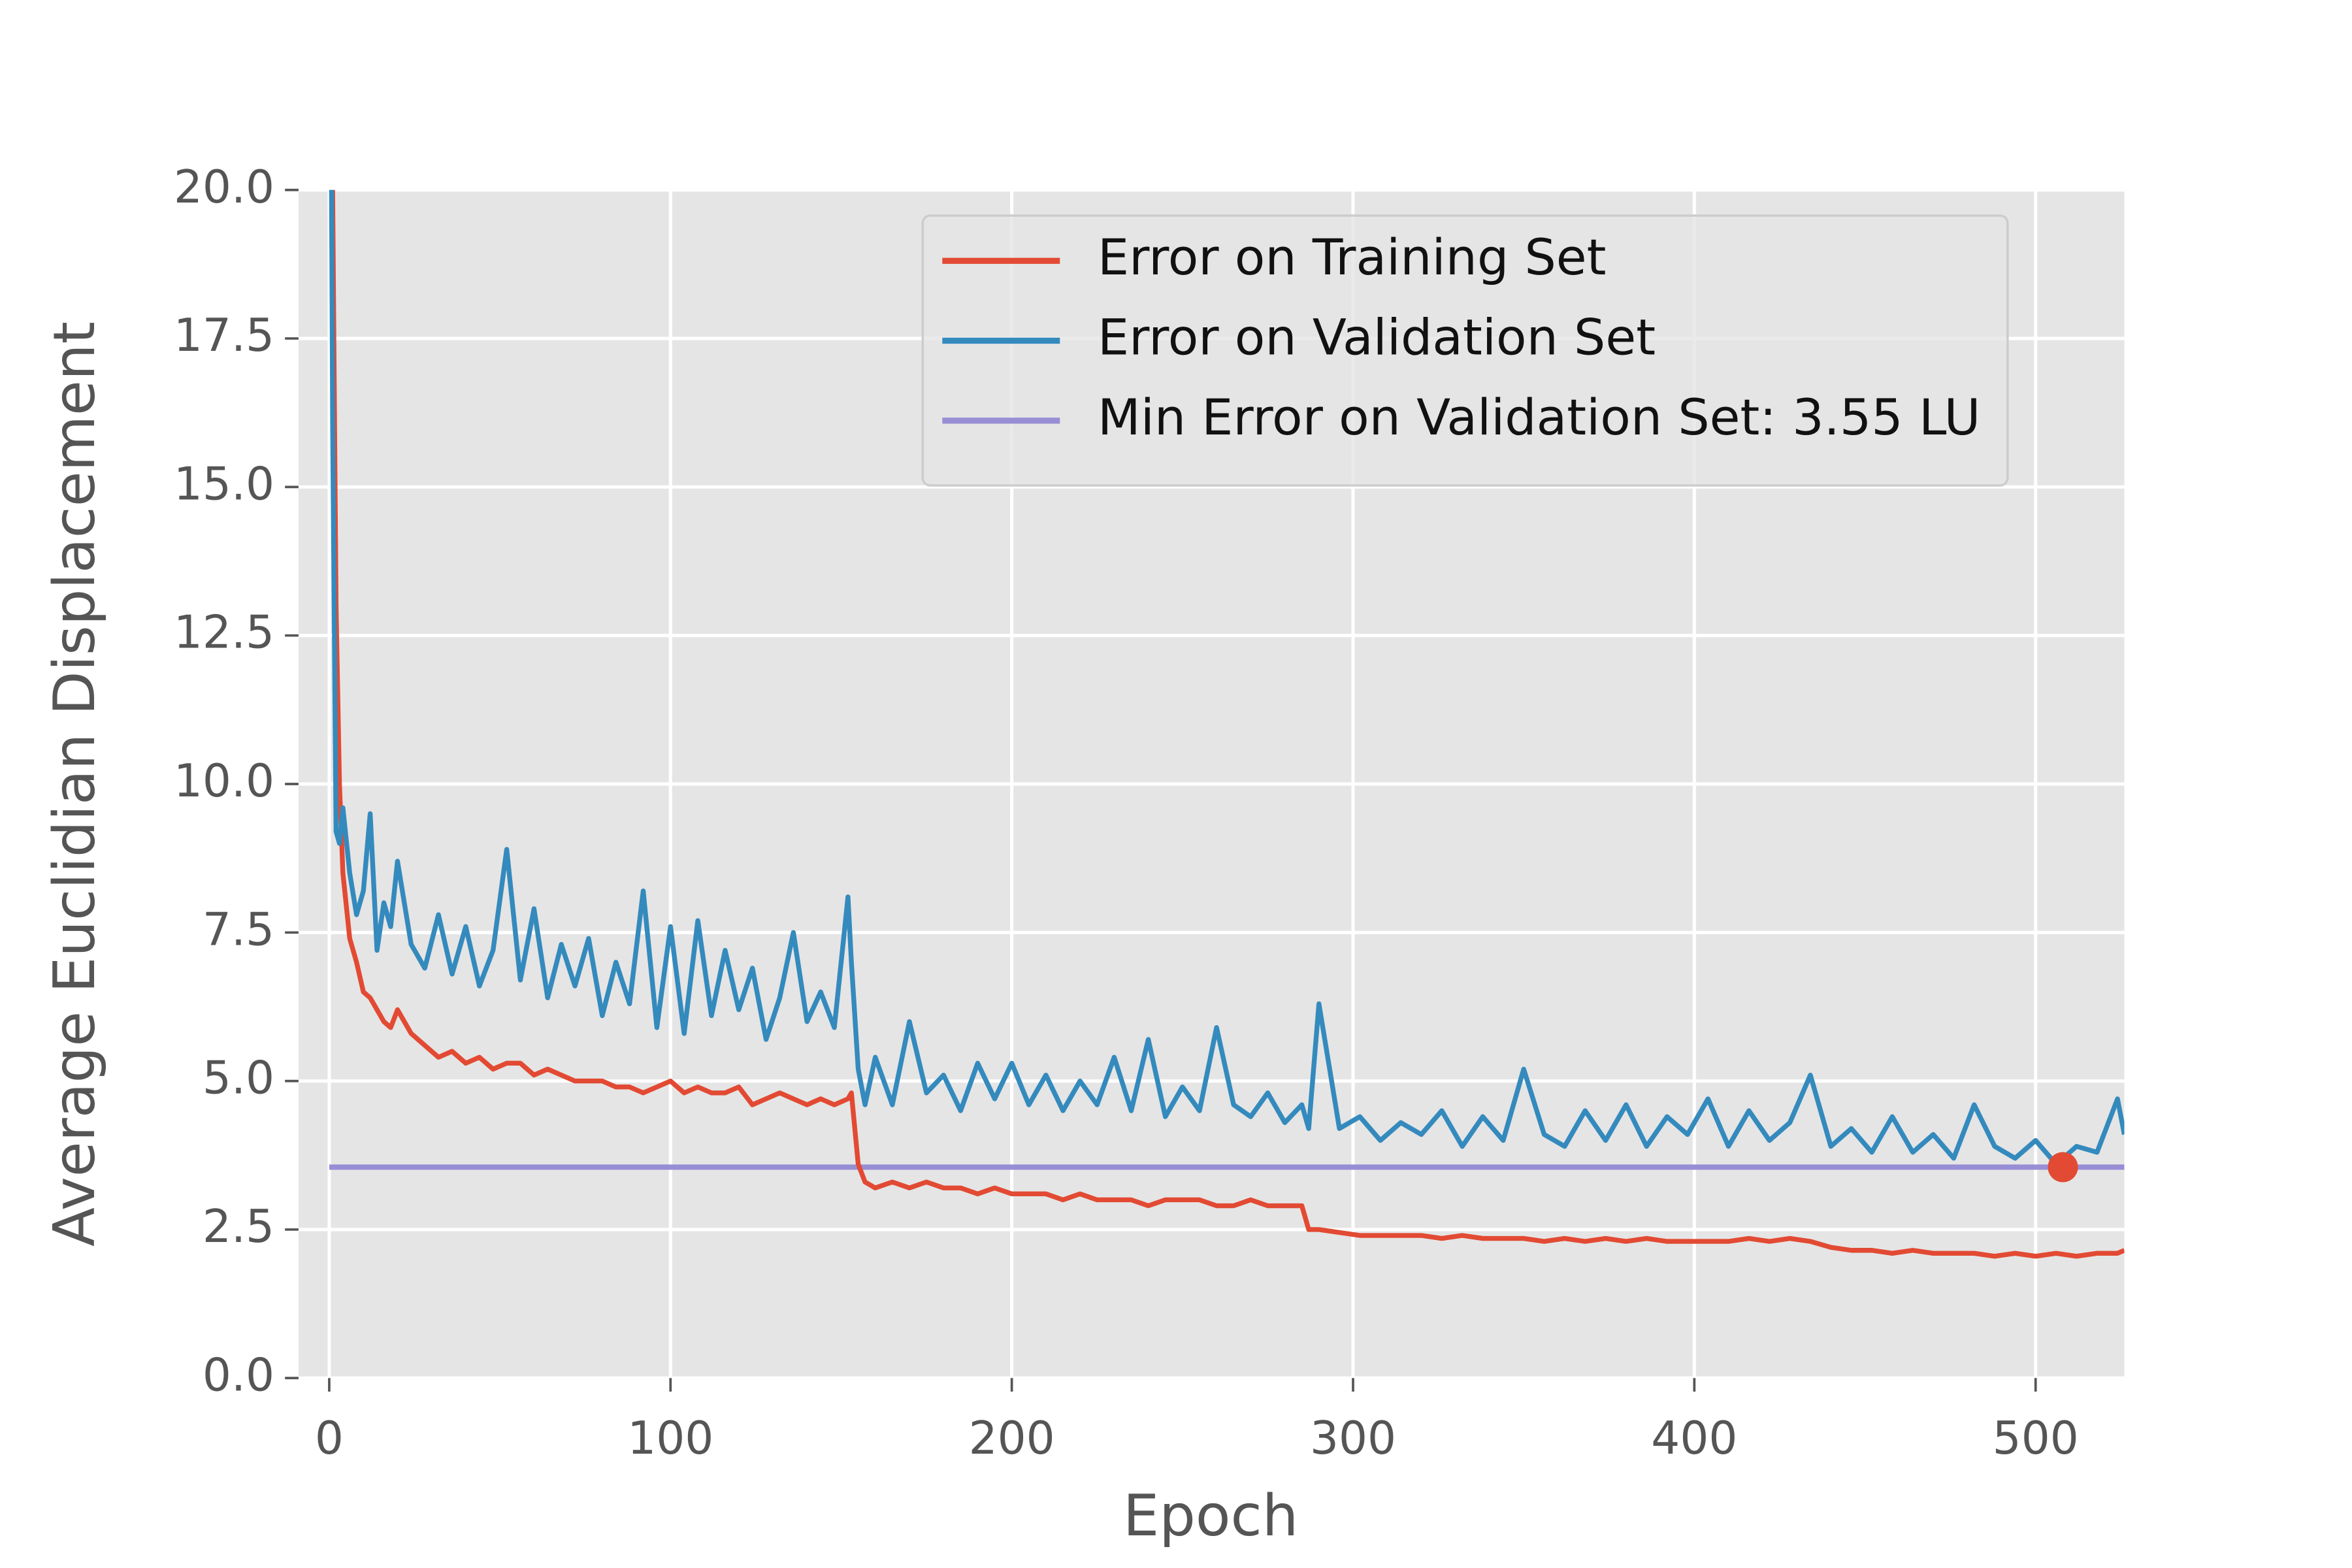  I want to click on x-tick-label: 400, so click(1694, 1439).